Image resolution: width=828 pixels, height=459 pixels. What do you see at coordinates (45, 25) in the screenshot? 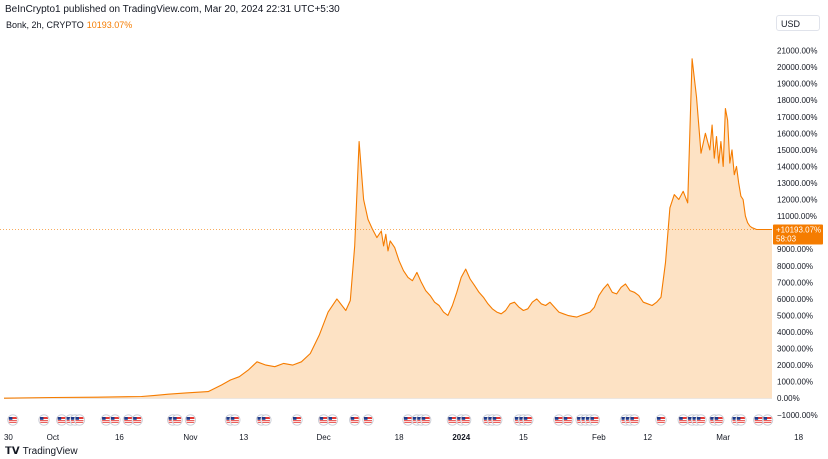
I see `symbol-name: Bonk, 2h, CRYPTO` at bounding box center [45, 25].